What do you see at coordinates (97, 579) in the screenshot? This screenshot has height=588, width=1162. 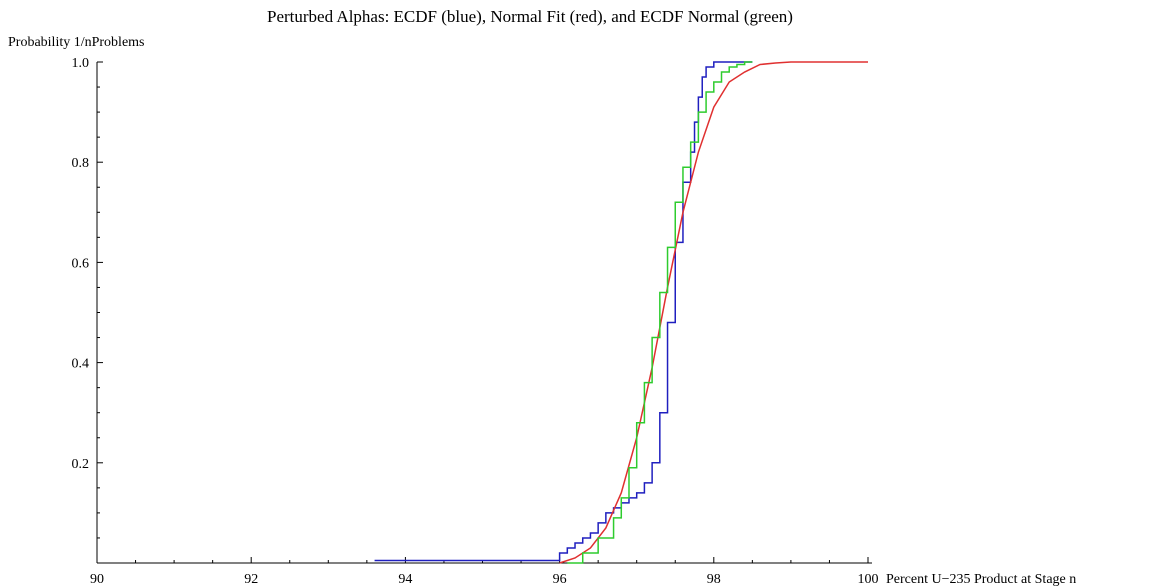 I see `x-tick-label: 90` at bounding box center [97, 579].